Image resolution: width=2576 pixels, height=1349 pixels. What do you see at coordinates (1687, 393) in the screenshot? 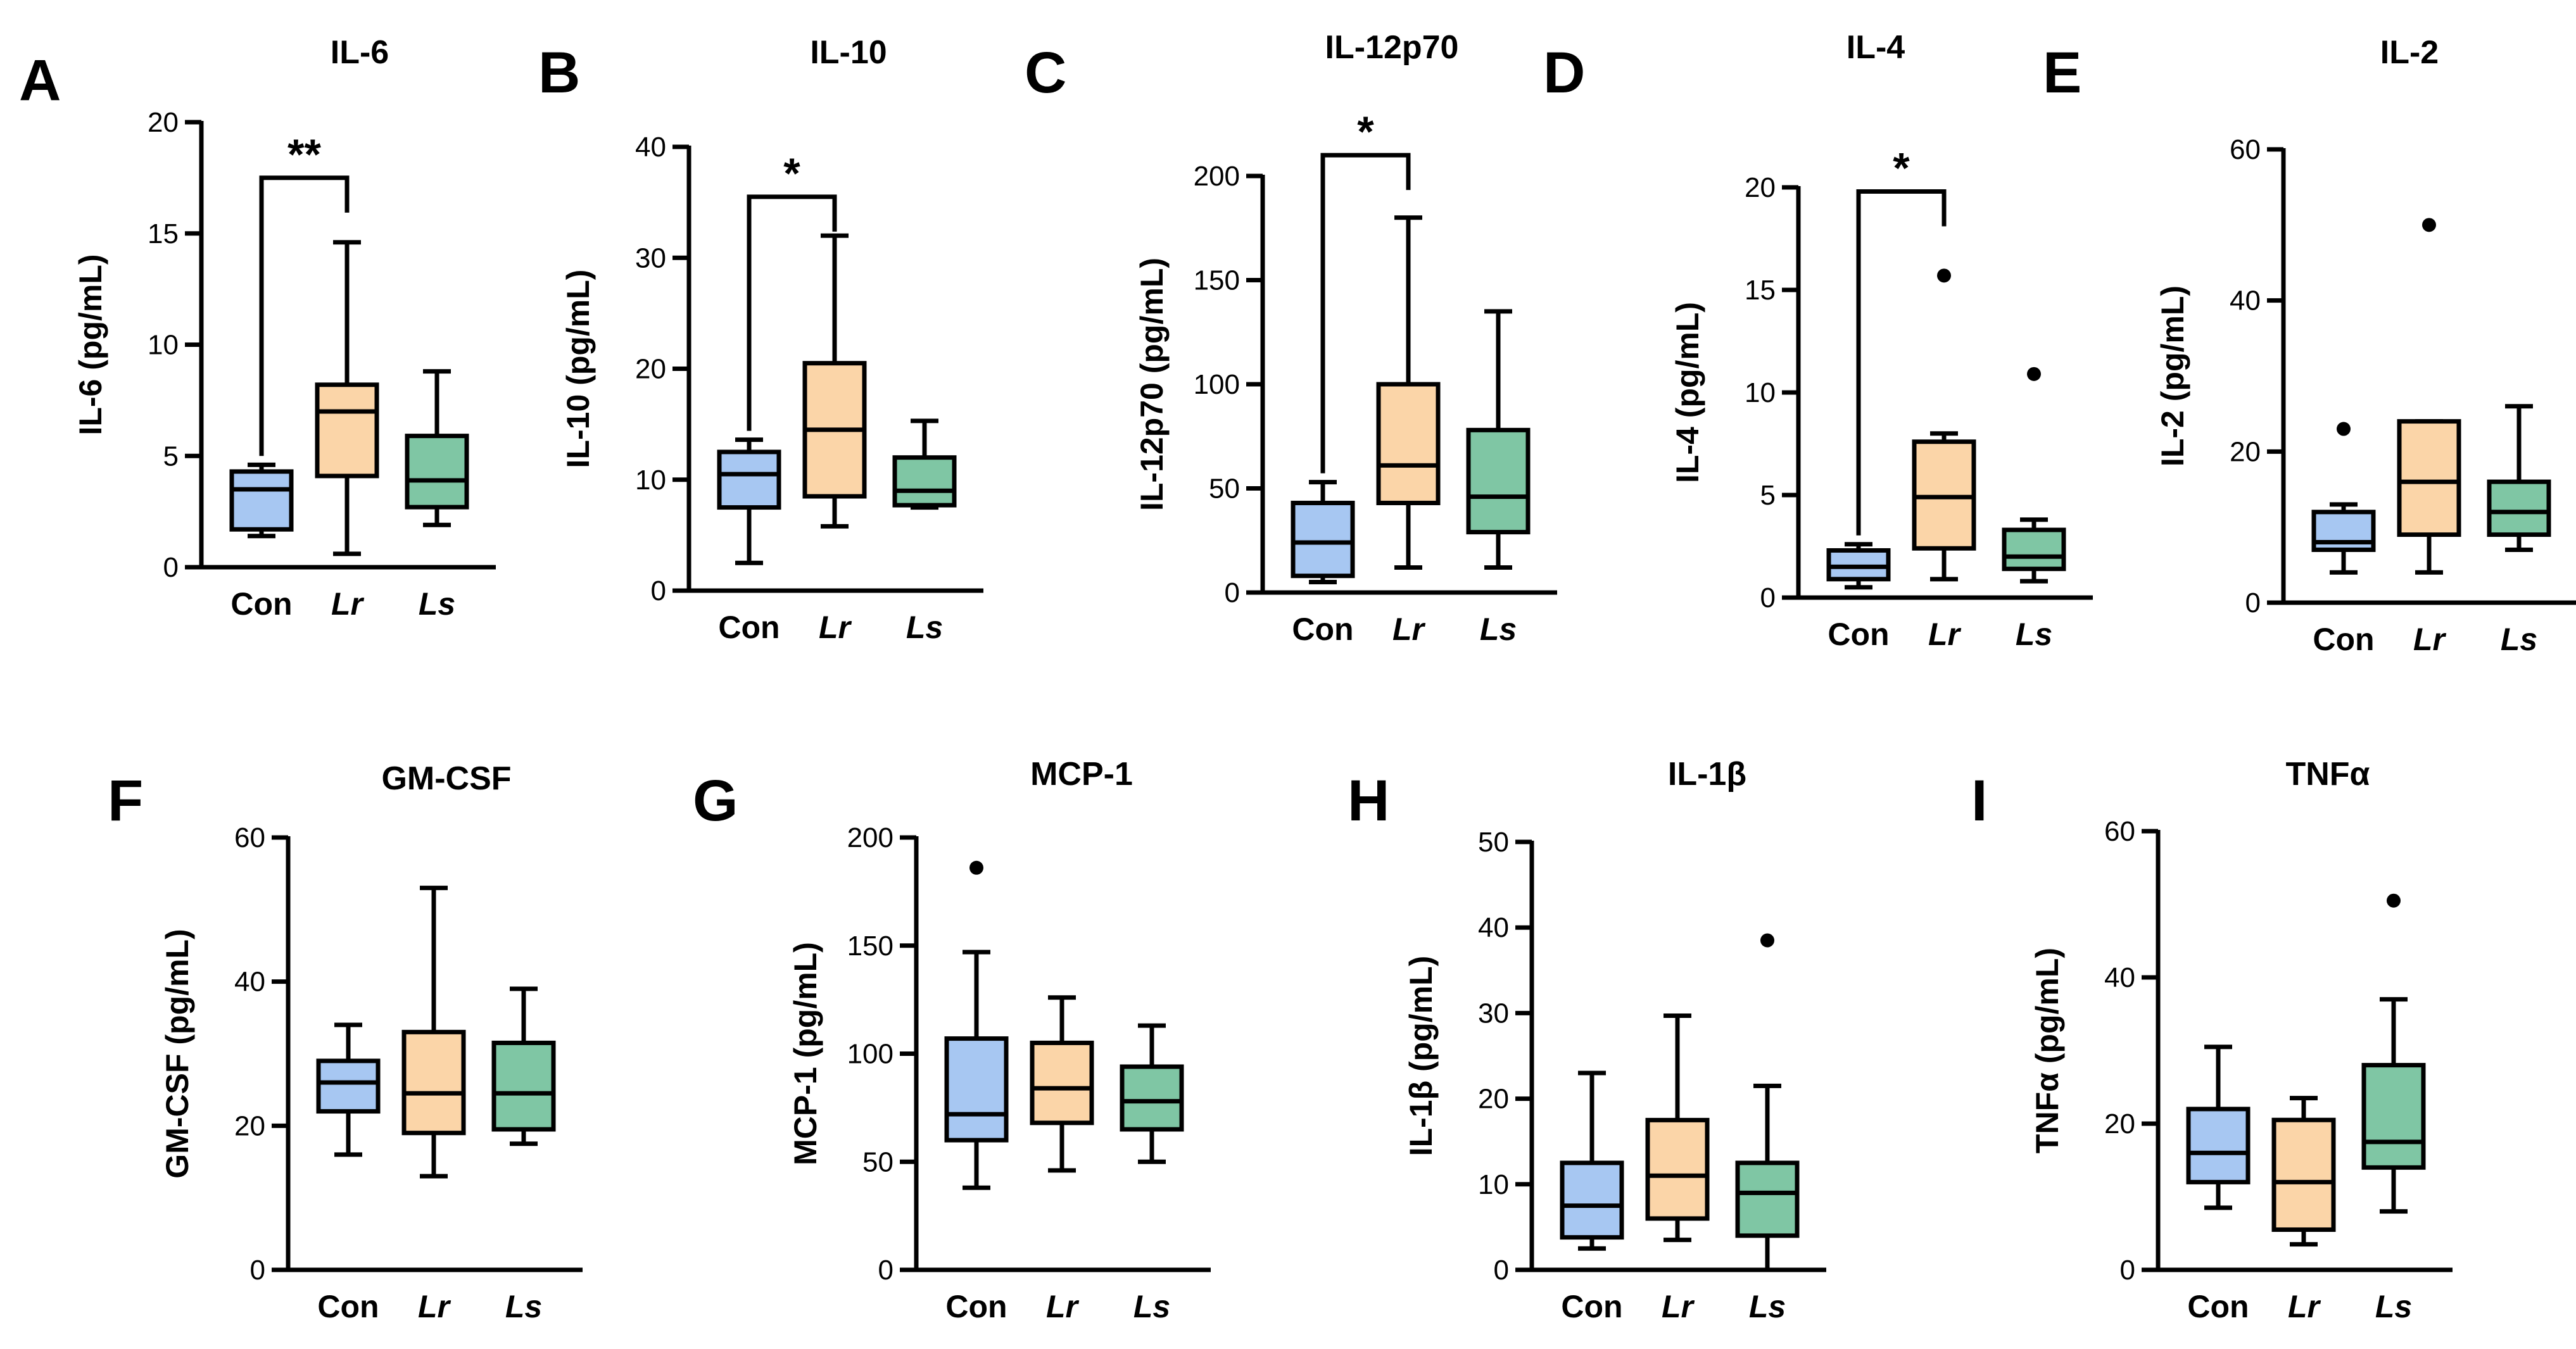
I see `y-axis-label: IL-4 (pg/mL)` at bounding box center [1687, 393].